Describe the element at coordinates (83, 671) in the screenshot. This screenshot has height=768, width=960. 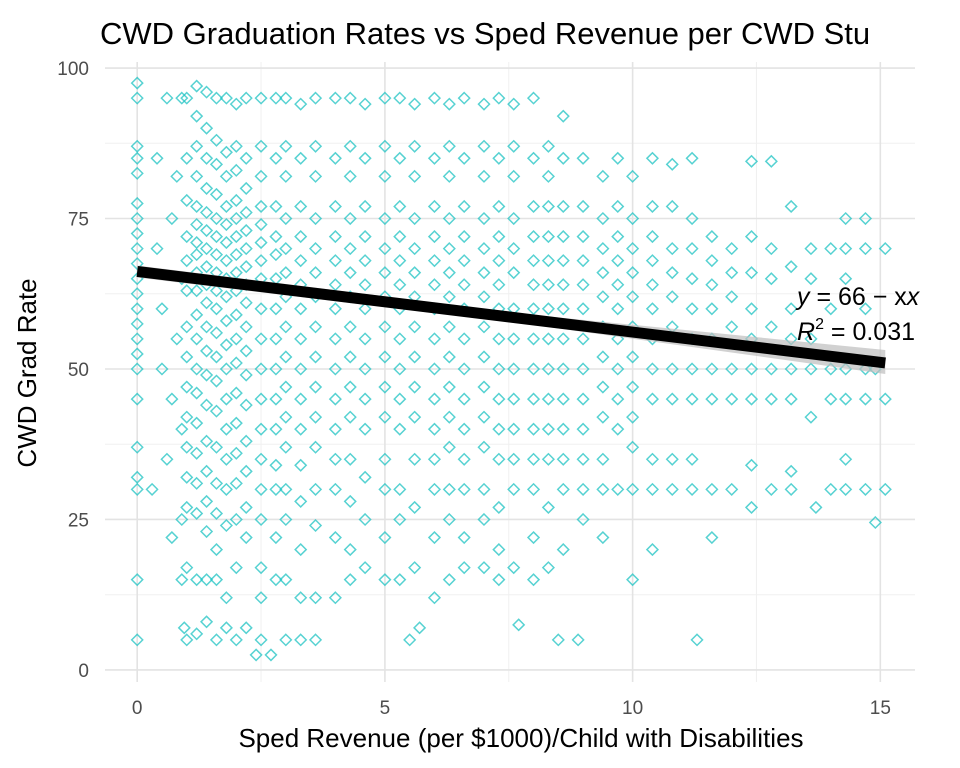
I see `y-tick-label: 0` at that location.